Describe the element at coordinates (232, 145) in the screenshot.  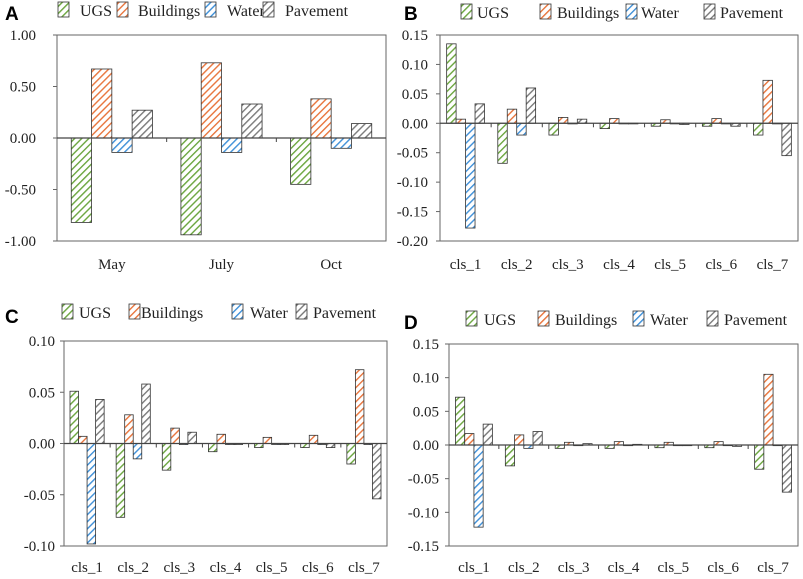
I see `bar-water-july` at that location.